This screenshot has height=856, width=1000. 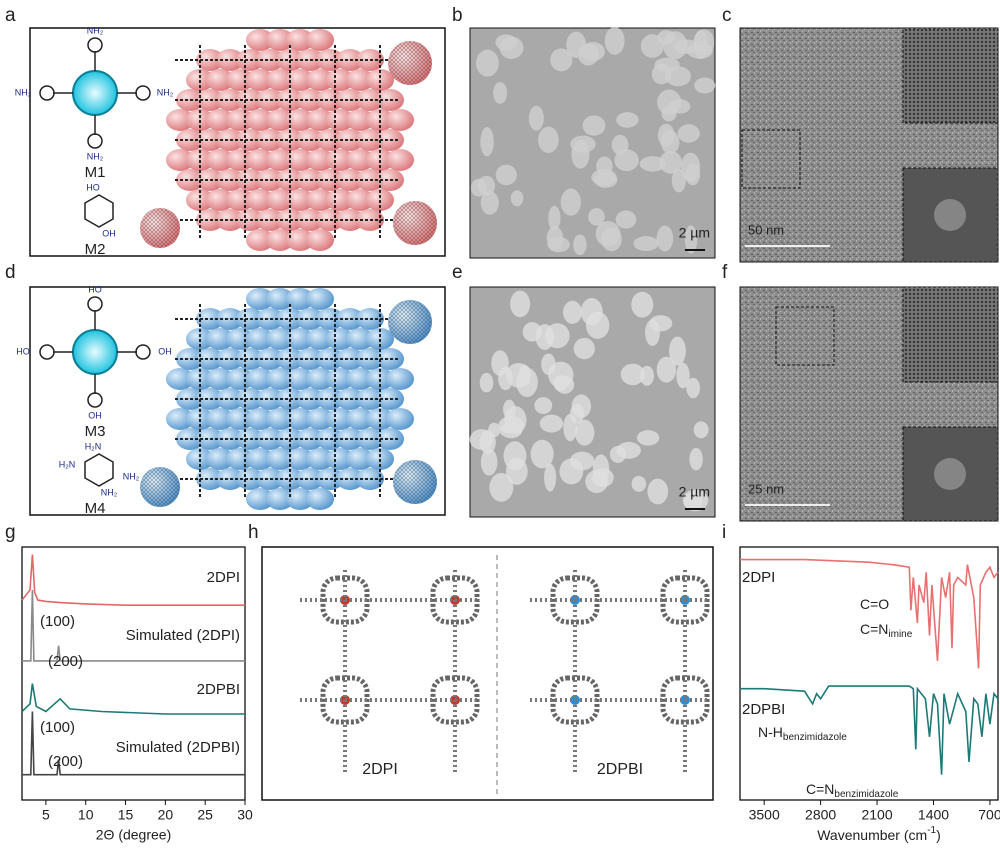 I want to click on band-label: C=Nimine, so click(x=886, y=630).